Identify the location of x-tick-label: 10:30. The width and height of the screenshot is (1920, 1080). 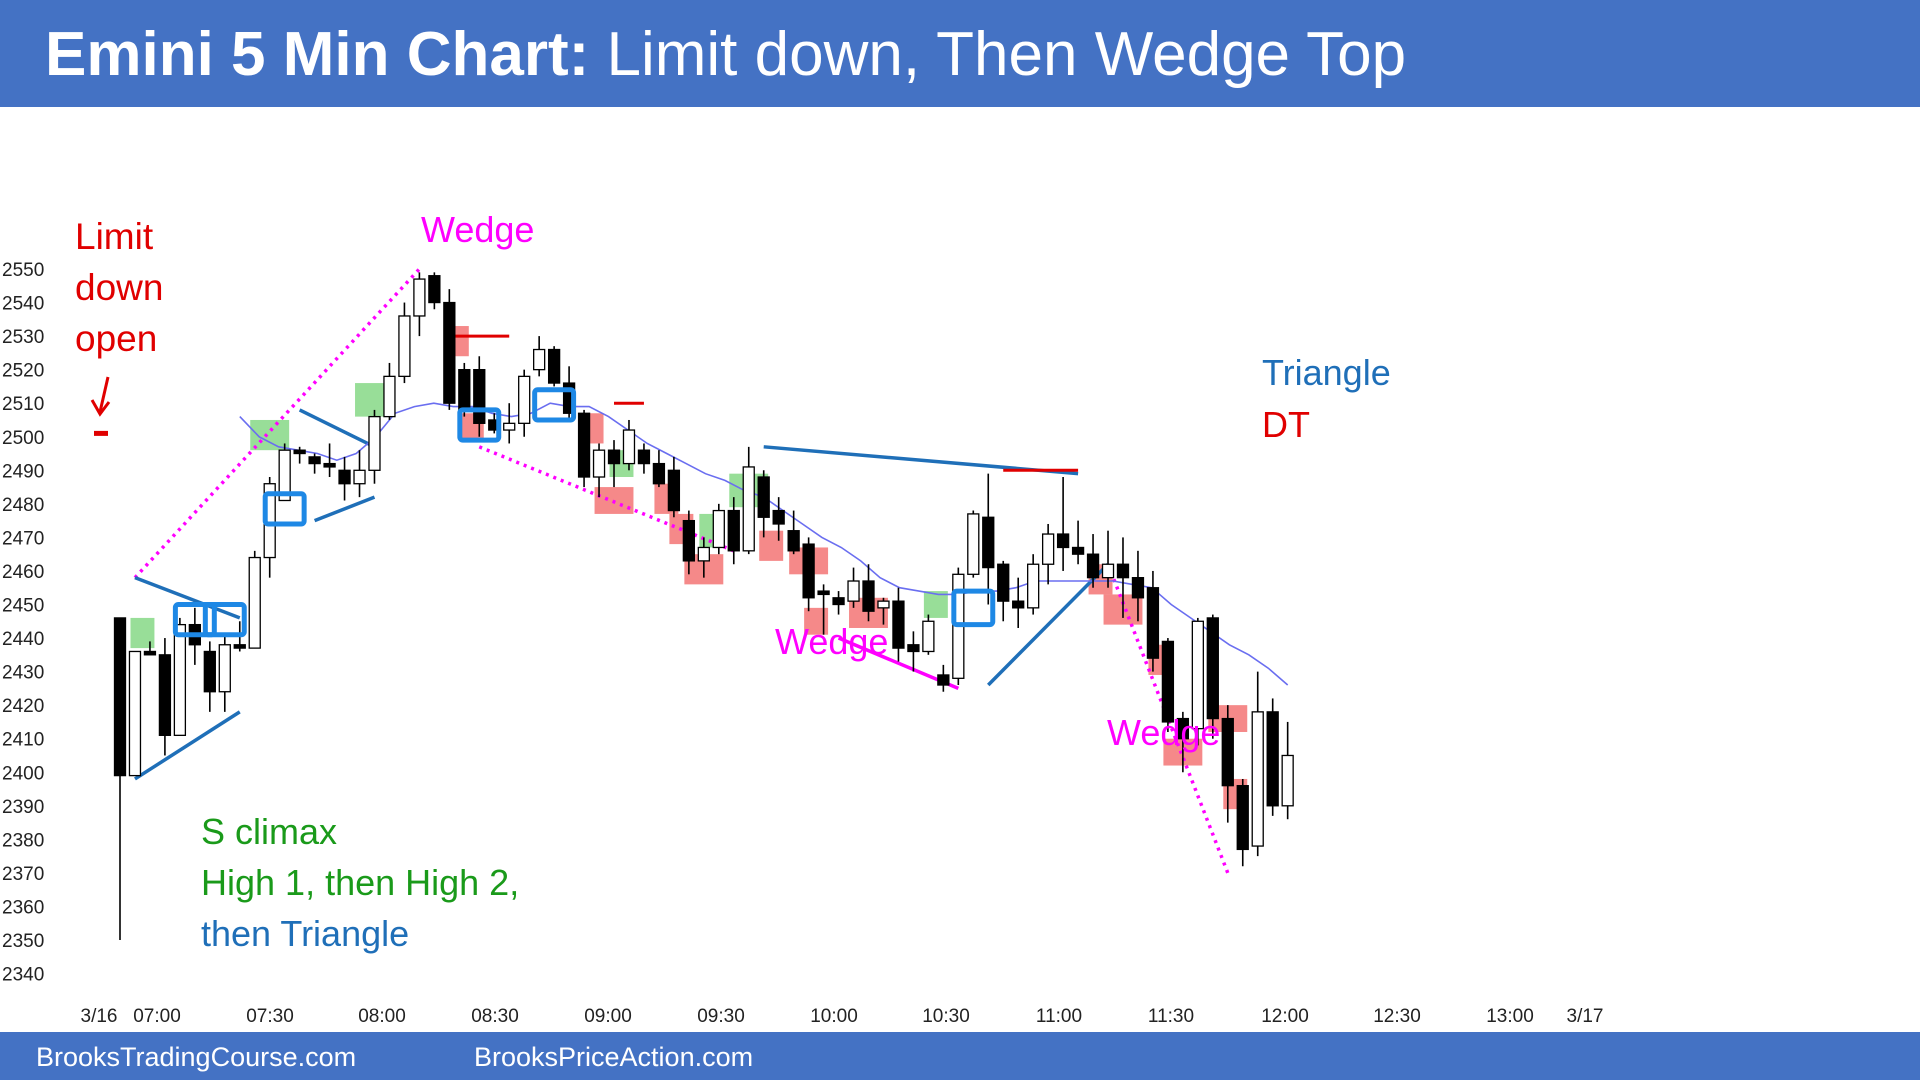
(946, 1016).